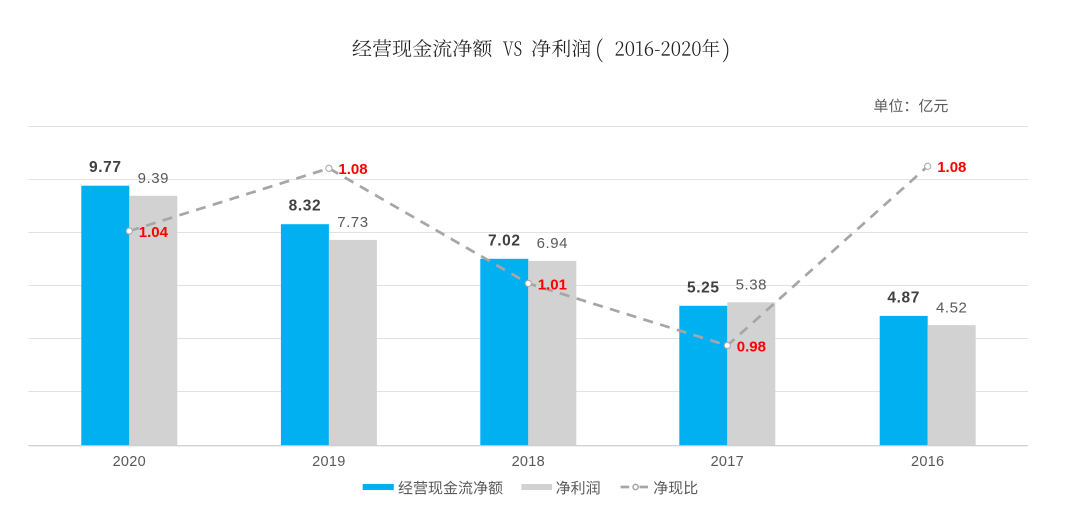 The height and width of the screenshot is (532, 1080). What do you see at coordinates (352, 222) in the screenshot?
I see `svg-text: 7.73` at bounding box center [352, 222].